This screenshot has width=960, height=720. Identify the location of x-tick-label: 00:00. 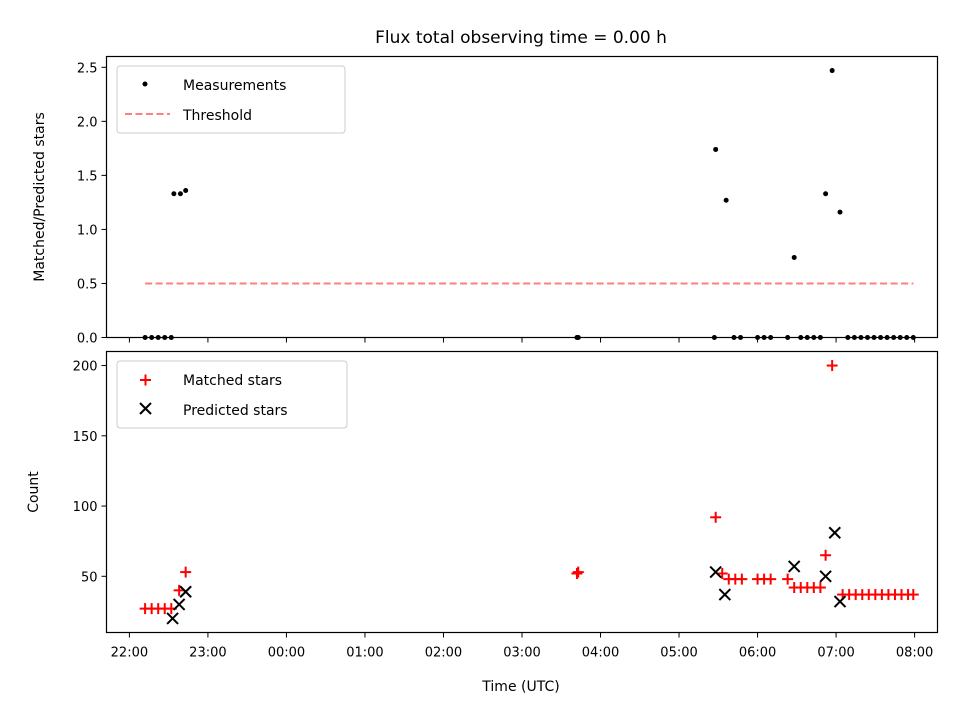
(286, 653).